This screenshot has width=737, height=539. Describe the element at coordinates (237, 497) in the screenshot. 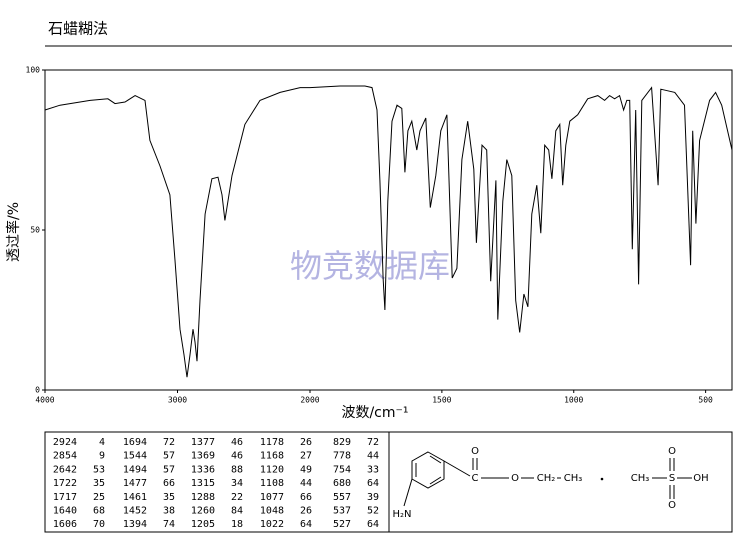

I see `peak-transmittance: 22` at that location.